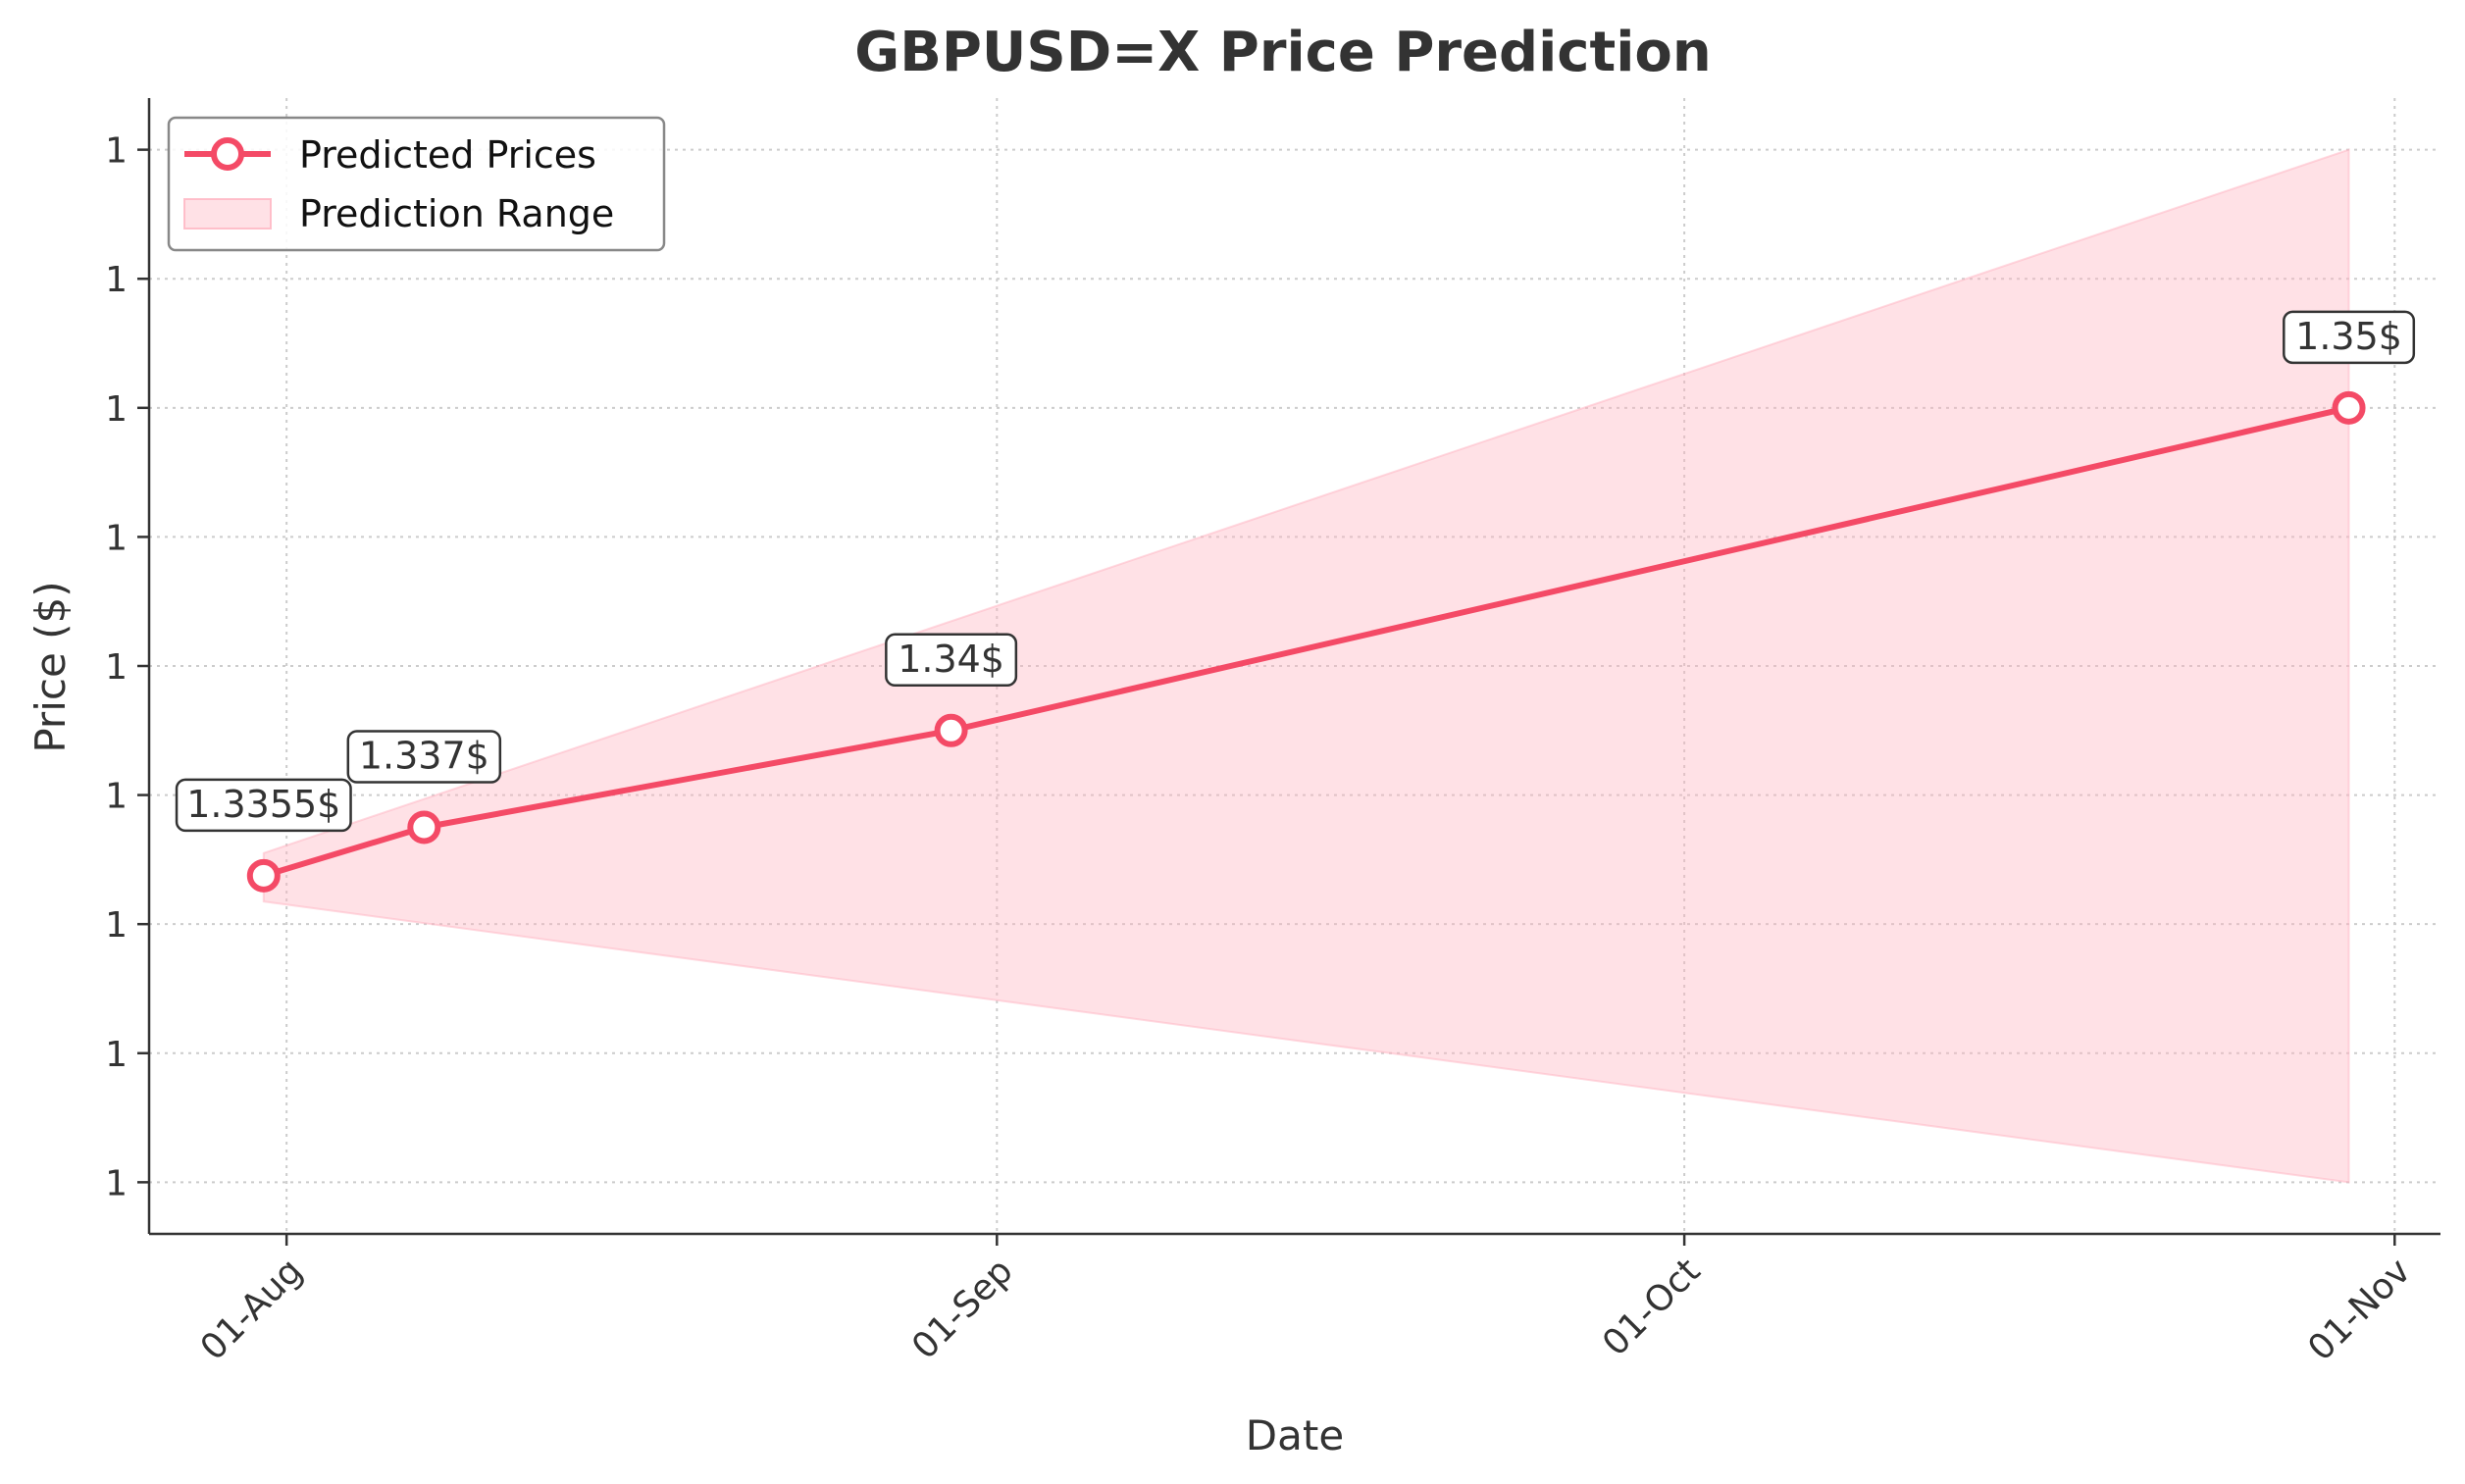 The width and height of the screenshot is (2465, 1484). Describe the element at coordinates (227, 154) in the screenshot. I see `legend-point-marker` at that location.